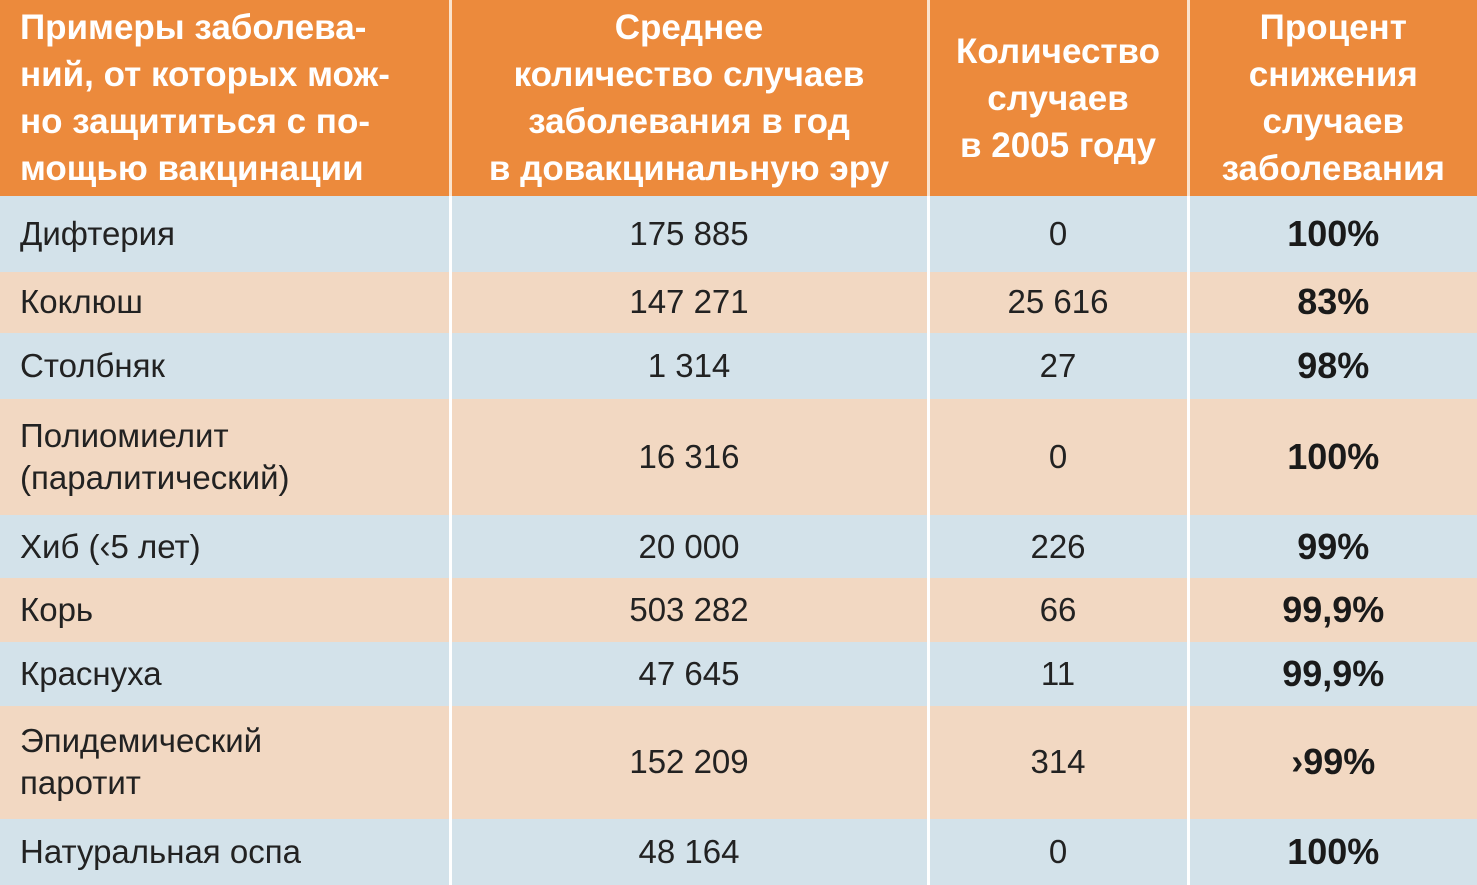 The image size is (1477, 885). What do you see at coordinates (1332, 98) in the screenshot?
I see `header-cell: Процент снижения случаев заболевания` at bounding box center [1332, 98].